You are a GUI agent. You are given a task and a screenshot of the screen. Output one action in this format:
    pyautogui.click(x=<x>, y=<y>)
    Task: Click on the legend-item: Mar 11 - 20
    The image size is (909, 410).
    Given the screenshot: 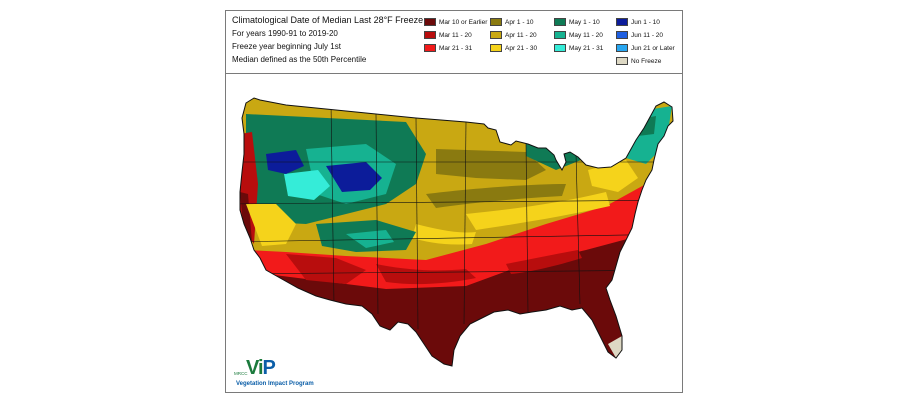 What is the action you would take?
    pyautogui.click(x=448, y=35)
    